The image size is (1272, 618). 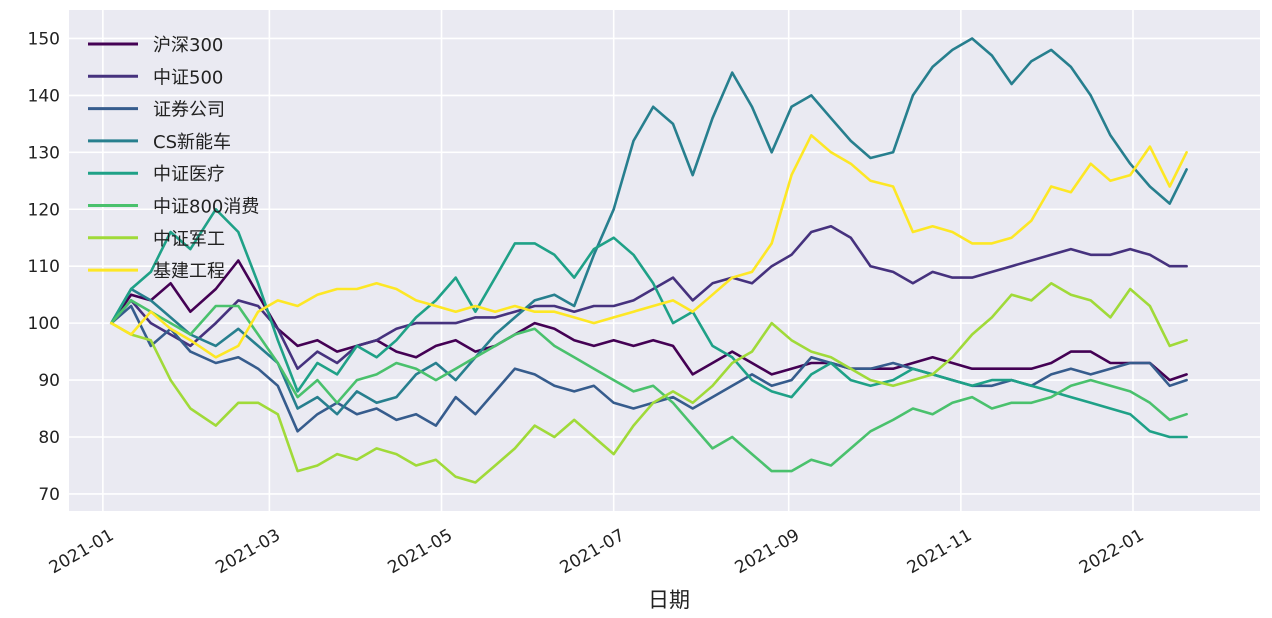 I want to click on x-axis-title: 日期, so click(x=669, y=600).